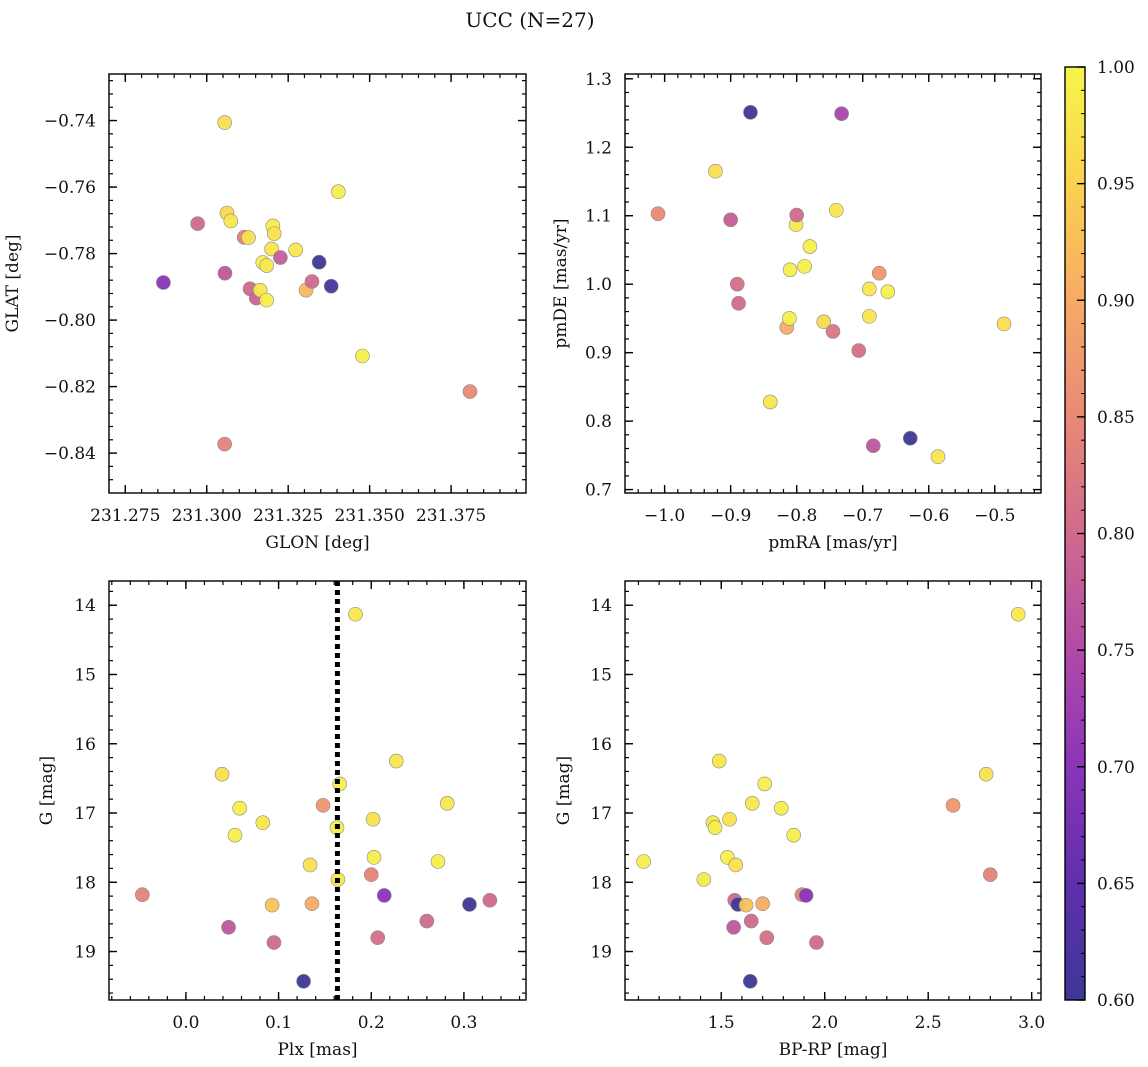 The width and height of the screenshot is (1148, 1067). I want to click on y-axis-label: pmDE [mas/yr], so click(561, 283).